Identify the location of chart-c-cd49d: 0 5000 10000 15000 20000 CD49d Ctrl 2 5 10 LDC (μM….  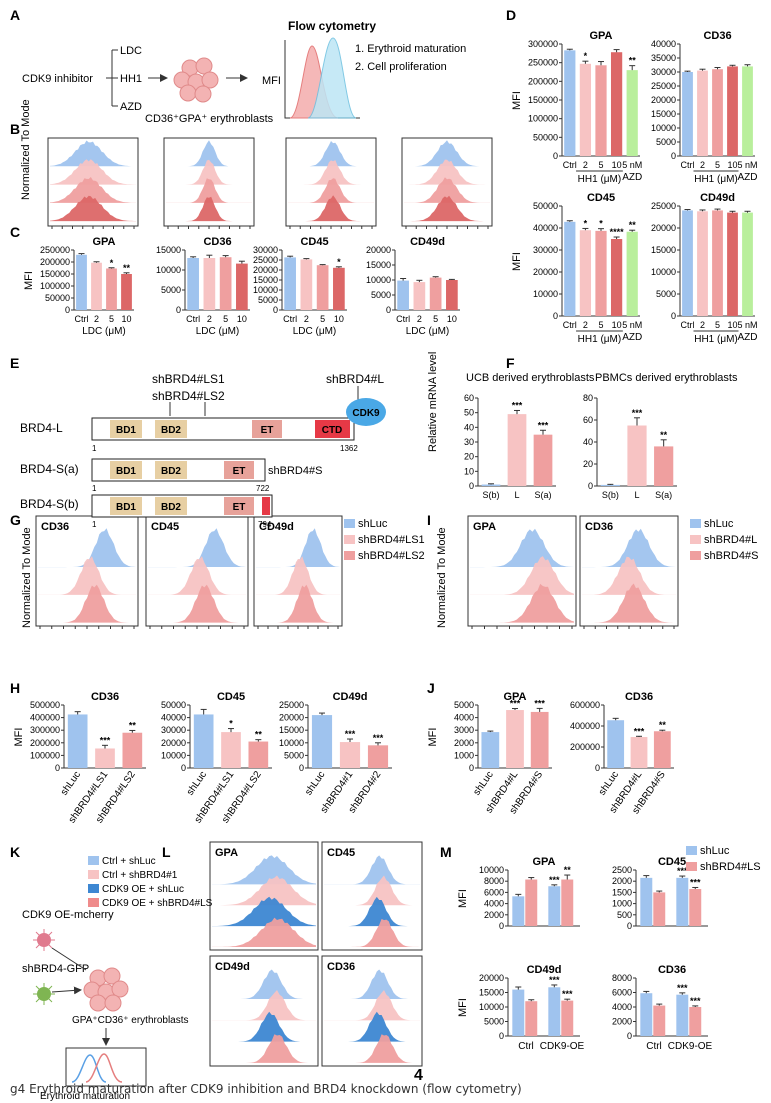
(413, 286).